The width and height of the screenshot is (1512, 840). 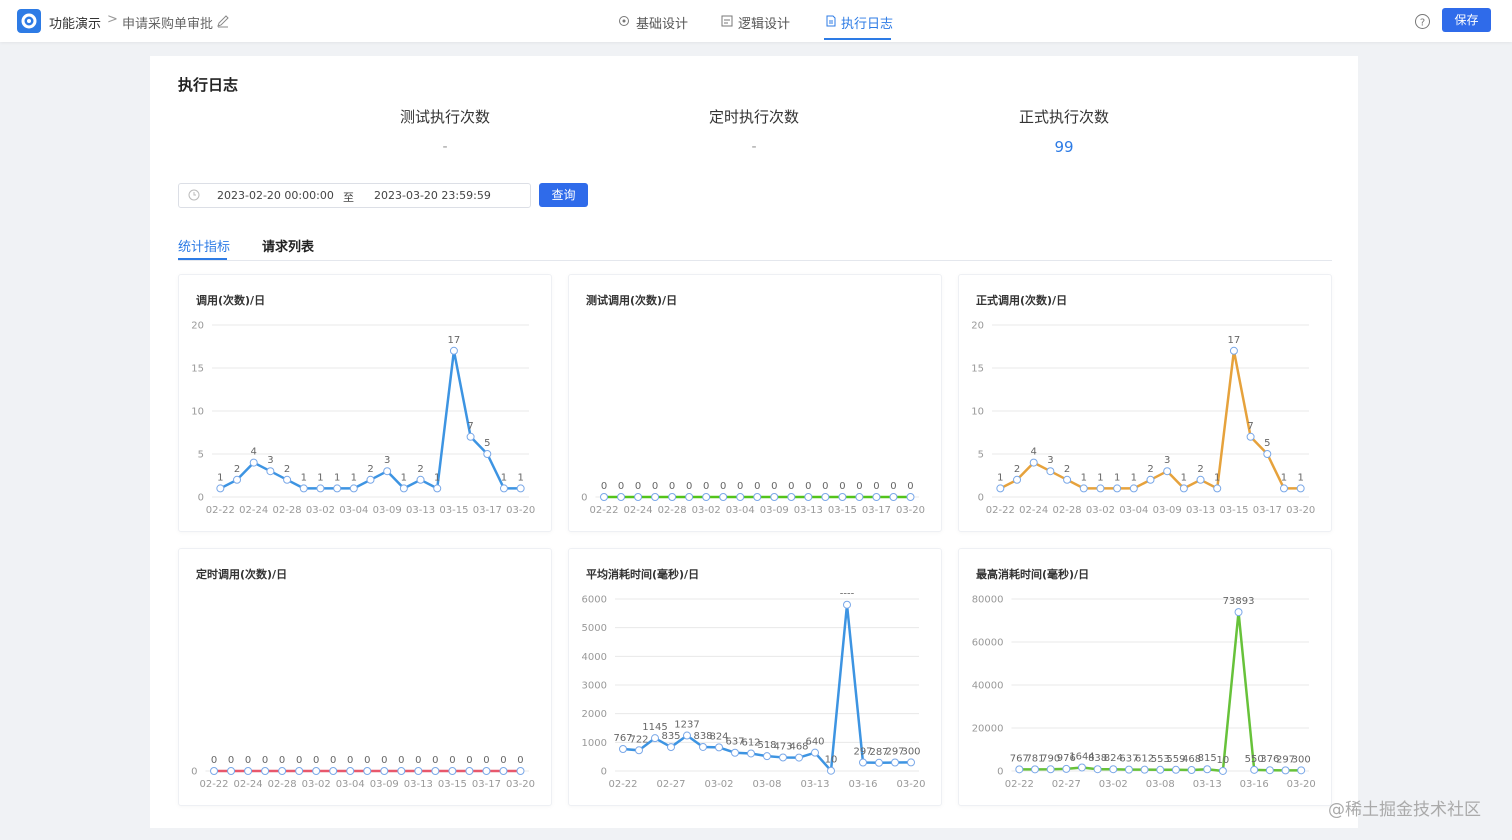 I want to click on logo, so click(x=29, y=21).